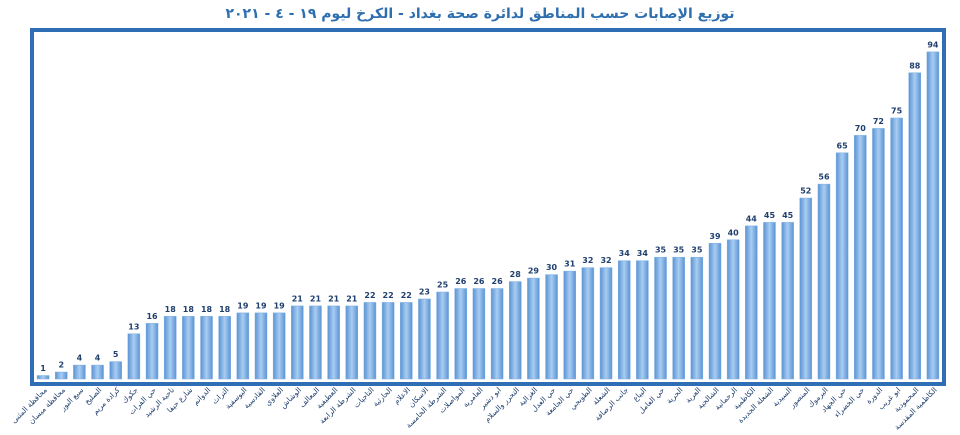 The width and height of the screenshot is (960, 435). I want to click on value-label: 29, so click(534, 271).